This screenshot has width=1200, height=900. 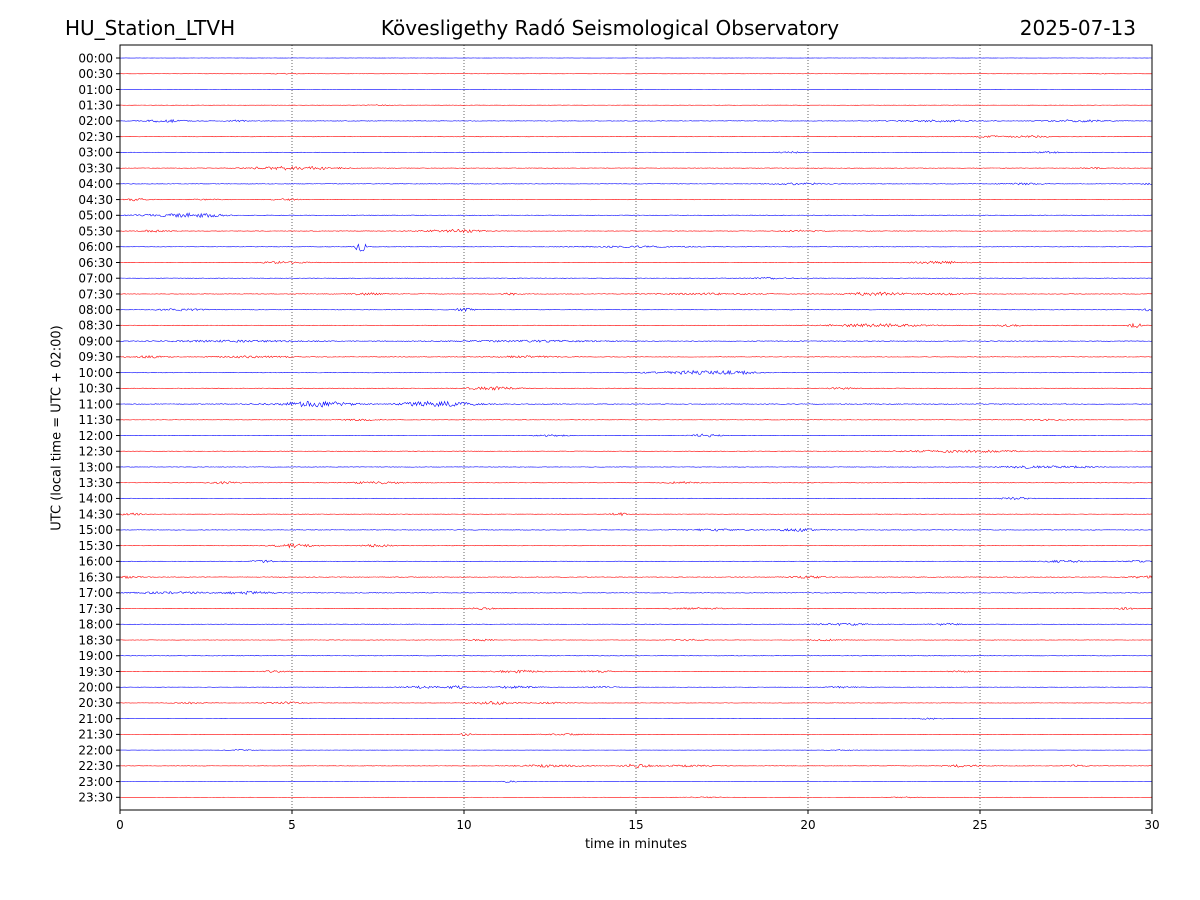 What do you see at coordinates (95, 373) in the screenshot?
I see `y-tick-label-10:00: 10:00` at bounding box center [95, 373].